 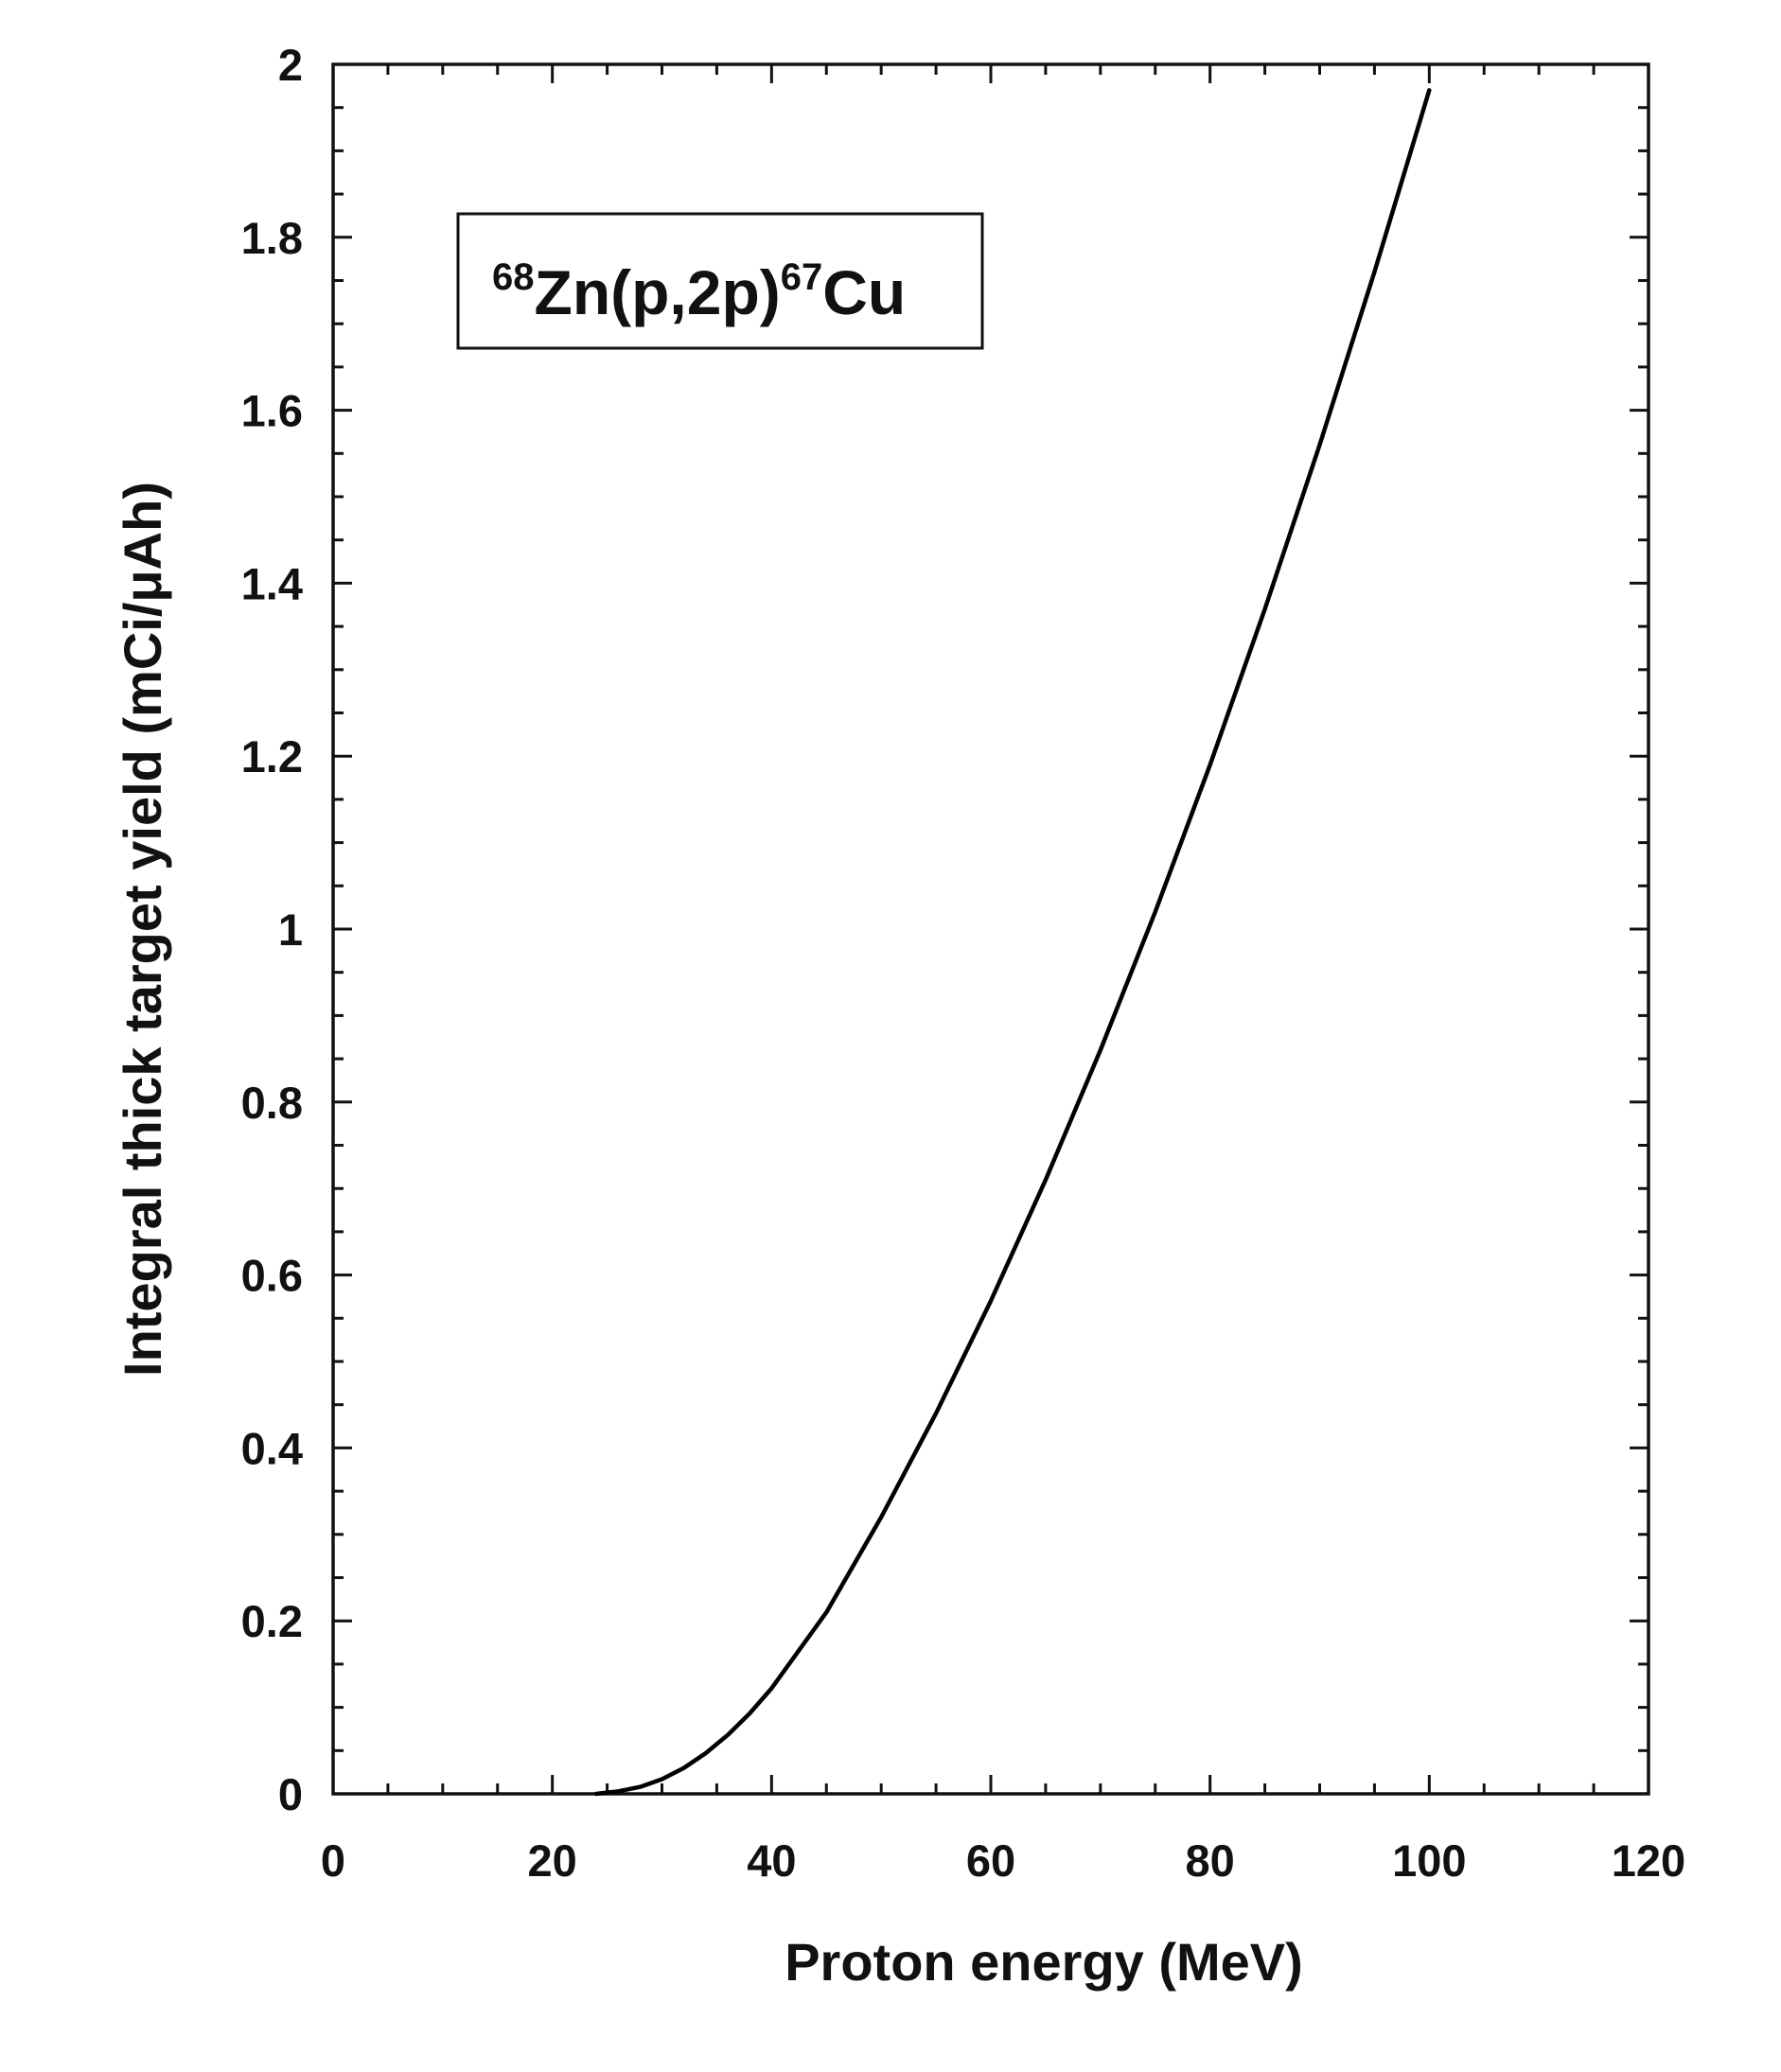 I want to click on legend-sup-1: 68, so click(x=513, y=277).